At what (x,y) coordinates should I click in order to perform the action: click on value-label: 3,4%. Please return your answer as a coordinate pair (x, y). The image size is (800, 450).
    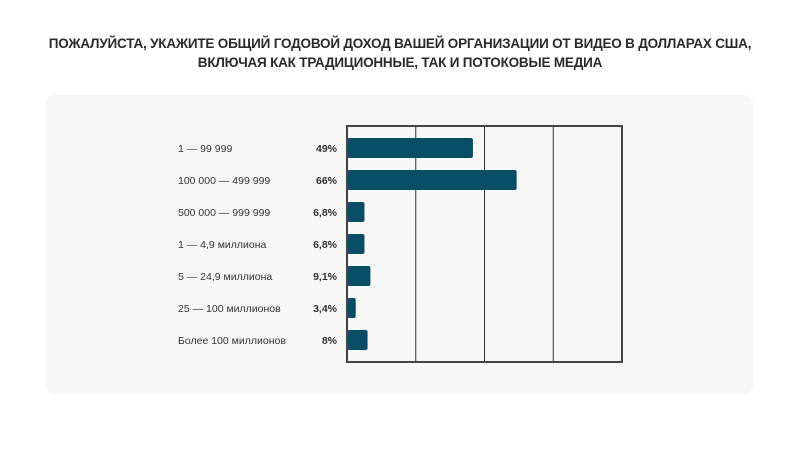
    Looking at the image, I should click on (325, 309).